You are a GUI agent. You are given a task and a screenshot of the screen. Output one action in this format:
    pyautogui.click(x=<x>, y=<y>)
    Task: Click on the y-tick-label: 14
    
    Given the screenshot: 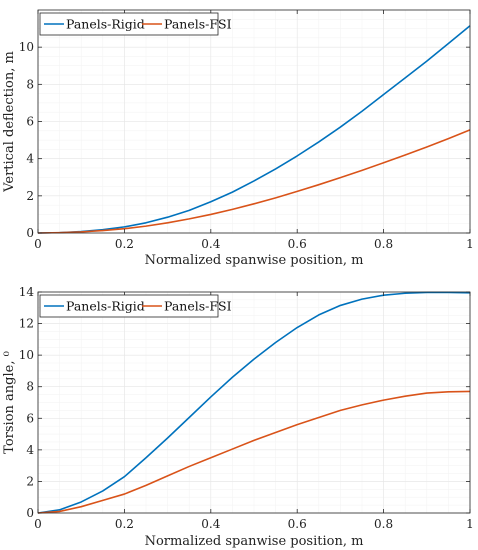 What is the action you would take?
    pyautogui.click(x=27, y=292)
    